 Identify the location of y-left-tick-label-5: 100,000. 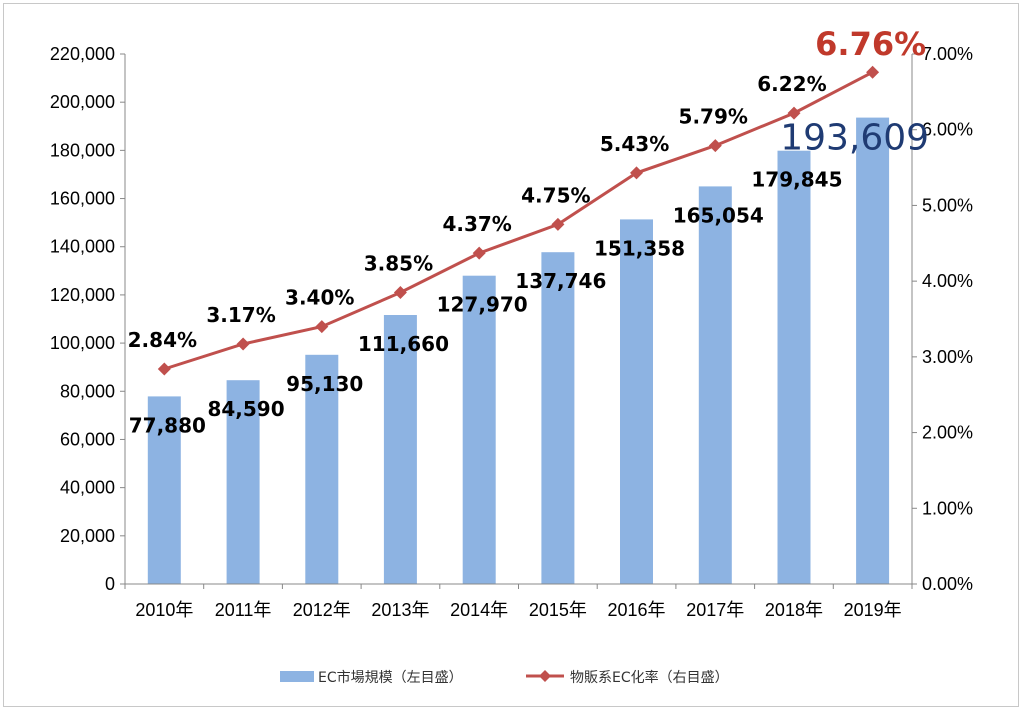
(82, 343).